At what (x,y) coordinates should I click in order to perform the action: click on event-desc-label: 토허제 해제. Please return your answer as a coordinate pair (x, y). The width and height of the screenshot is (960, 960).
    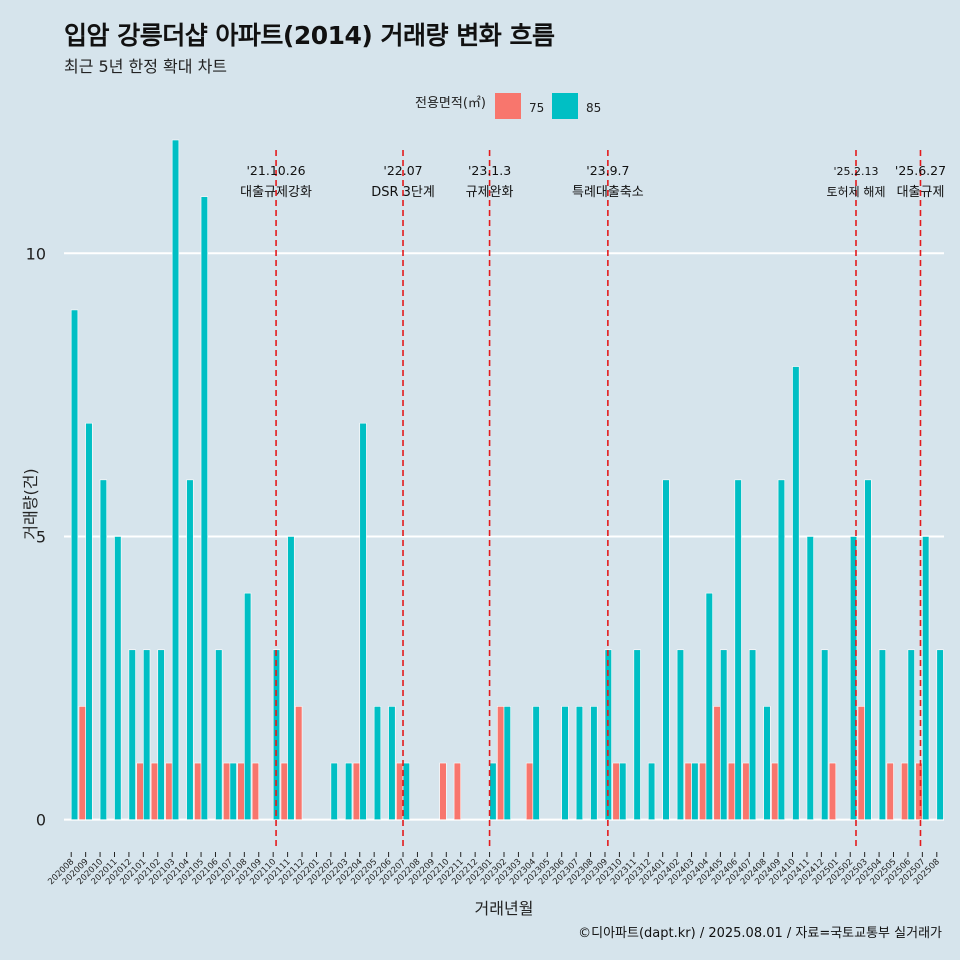
    Looking at the image, I should click on (855, 192).